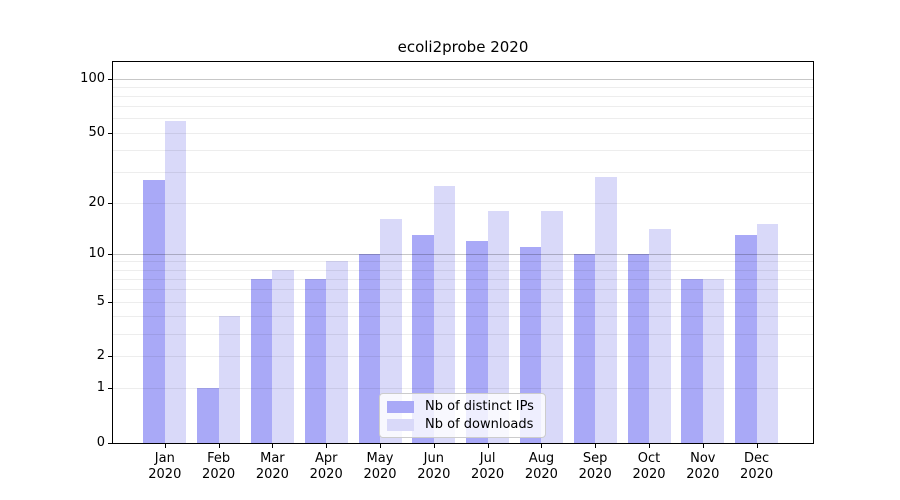 The image size is (900, 500). I want to click on x-tick-label-nov: Nov 2020, so click(703, 466).